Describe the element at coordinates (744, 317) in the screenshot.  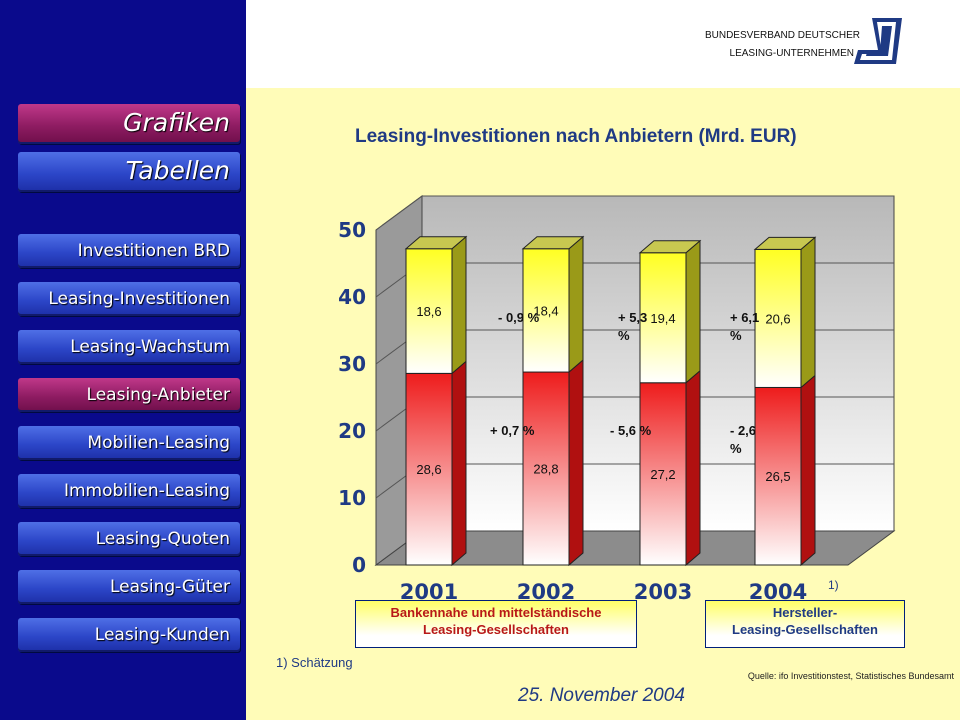
I see `change-label-manufacturer: + 6,1` at that location.